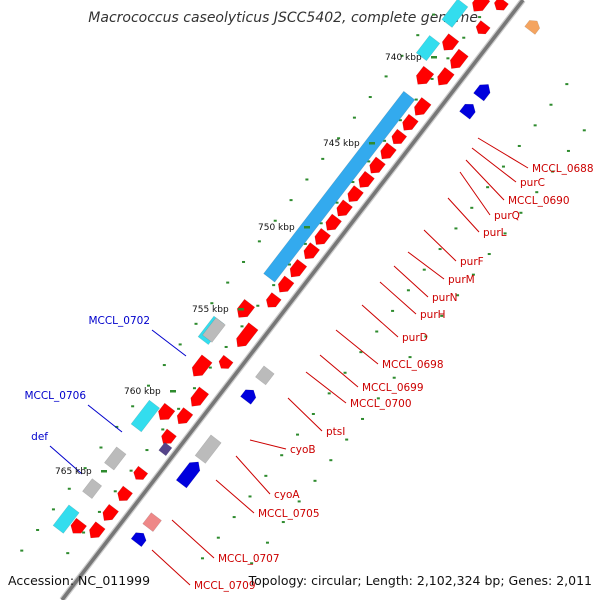 The image size is (600, 600). Describe the element at coordinates (142, 392) in the screenshot. I see `tick-label: 760 kbp` at that location.